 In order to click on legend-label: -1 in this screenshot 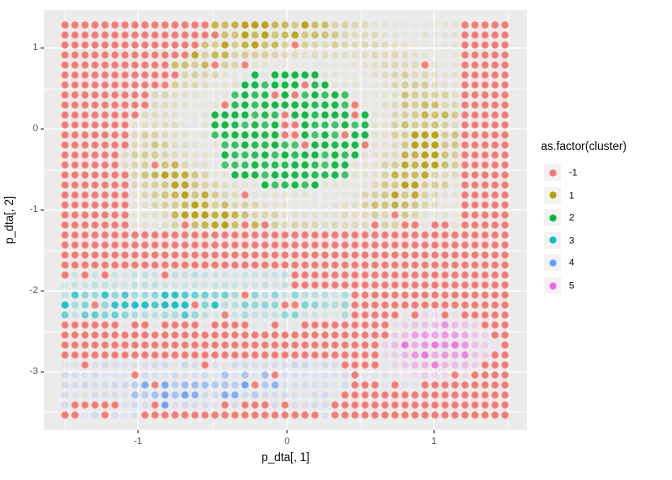, I will do `click(573, 173)`.